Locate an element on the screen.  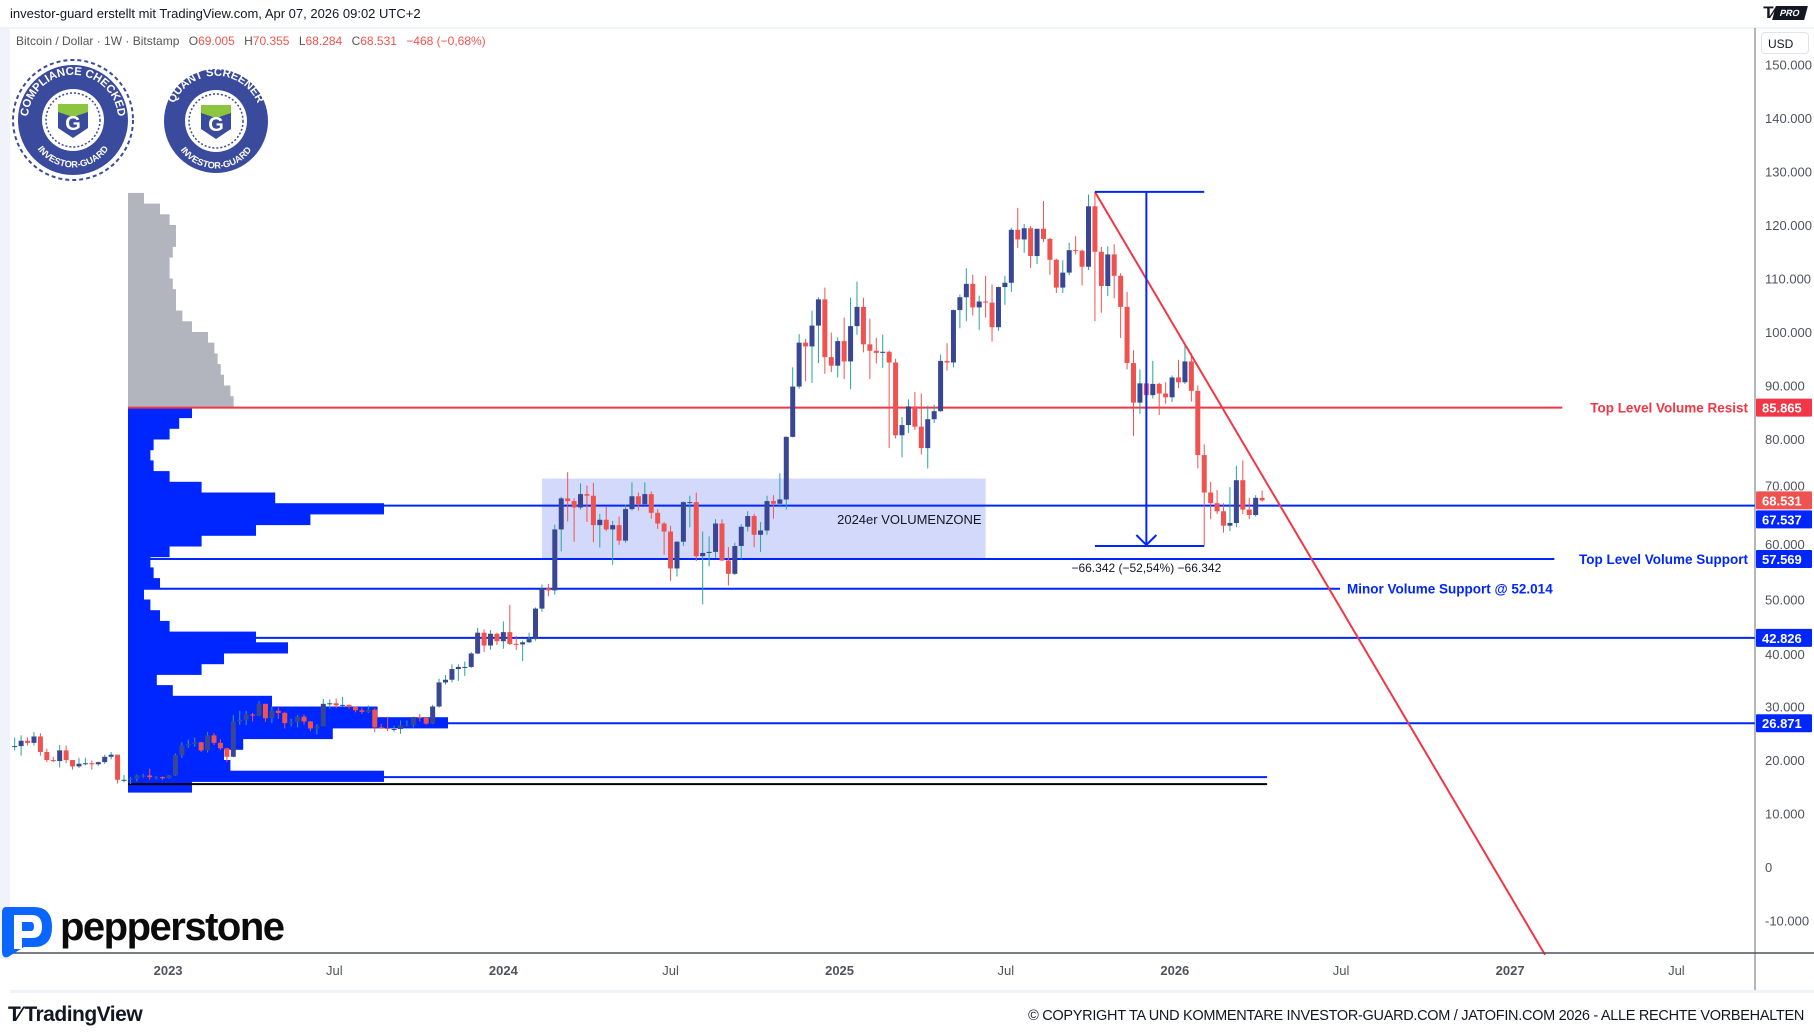
level-label: Top Level Volume Resist is located at coordinates (1669, 408).